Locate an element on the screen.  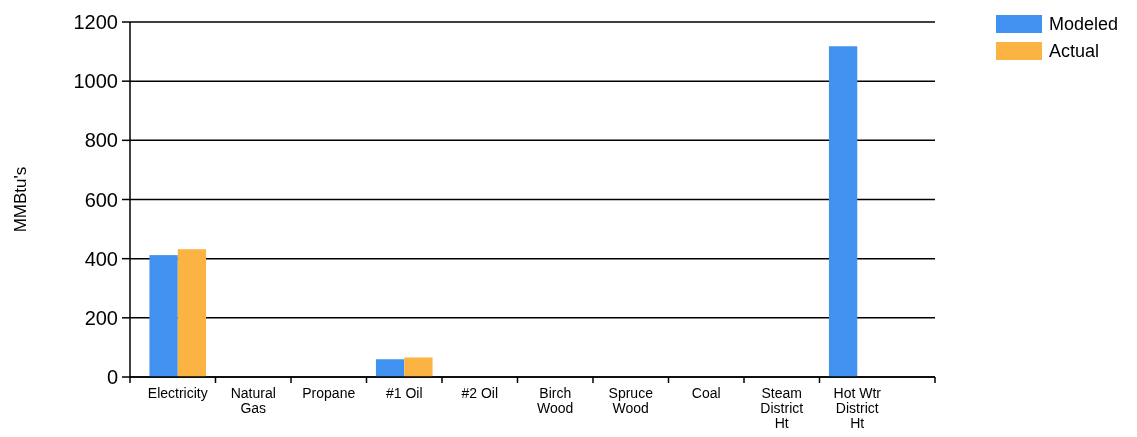
y-tick-label: 800 is located at coordinates (101, 140).